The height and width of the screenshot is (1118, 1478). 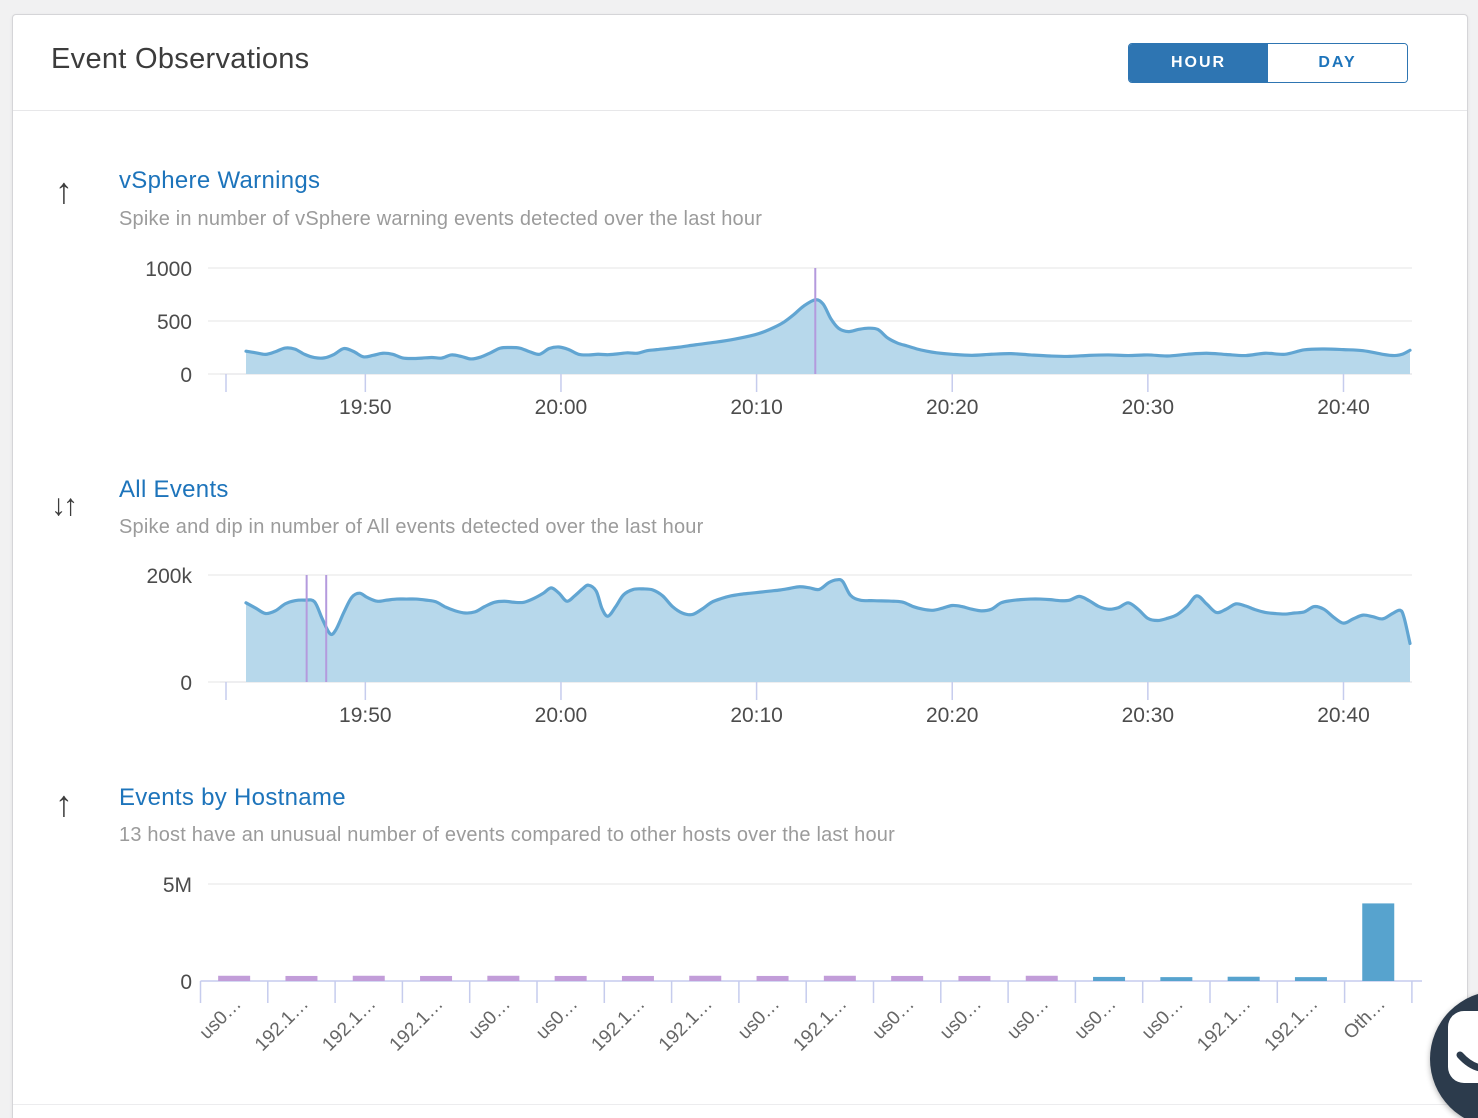 I want to click on day-toggle-button: DAY, so click(x=1337, y=63).